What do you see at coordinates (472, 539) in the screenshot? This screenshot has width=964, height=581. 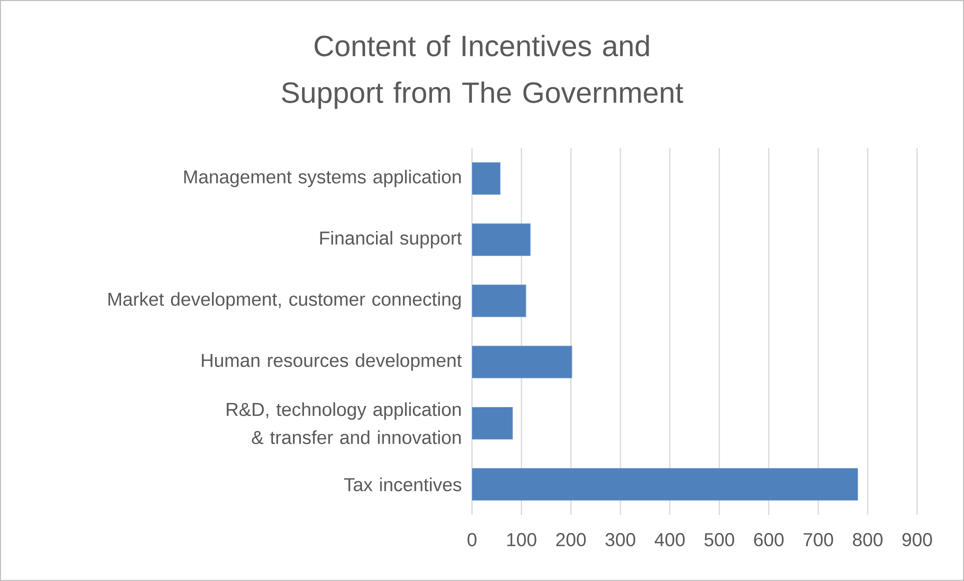 I see `x-tick-label: 0` at bounding box center [472, 539].